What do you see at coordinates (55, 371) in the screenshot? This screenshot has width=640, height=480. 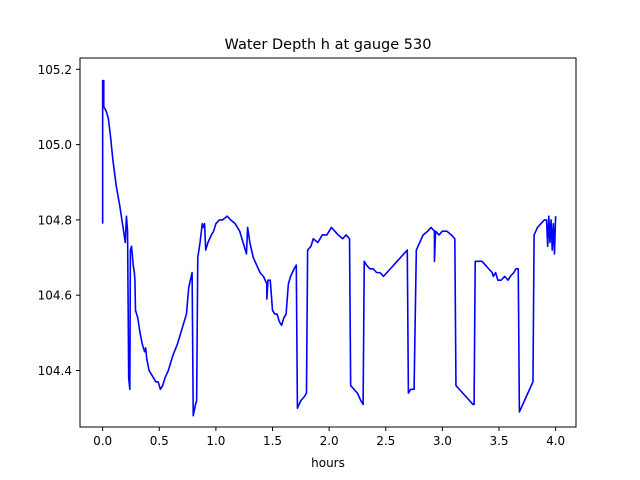 I see `y-tick-label: 104.4` at bounding box center [55, 371].